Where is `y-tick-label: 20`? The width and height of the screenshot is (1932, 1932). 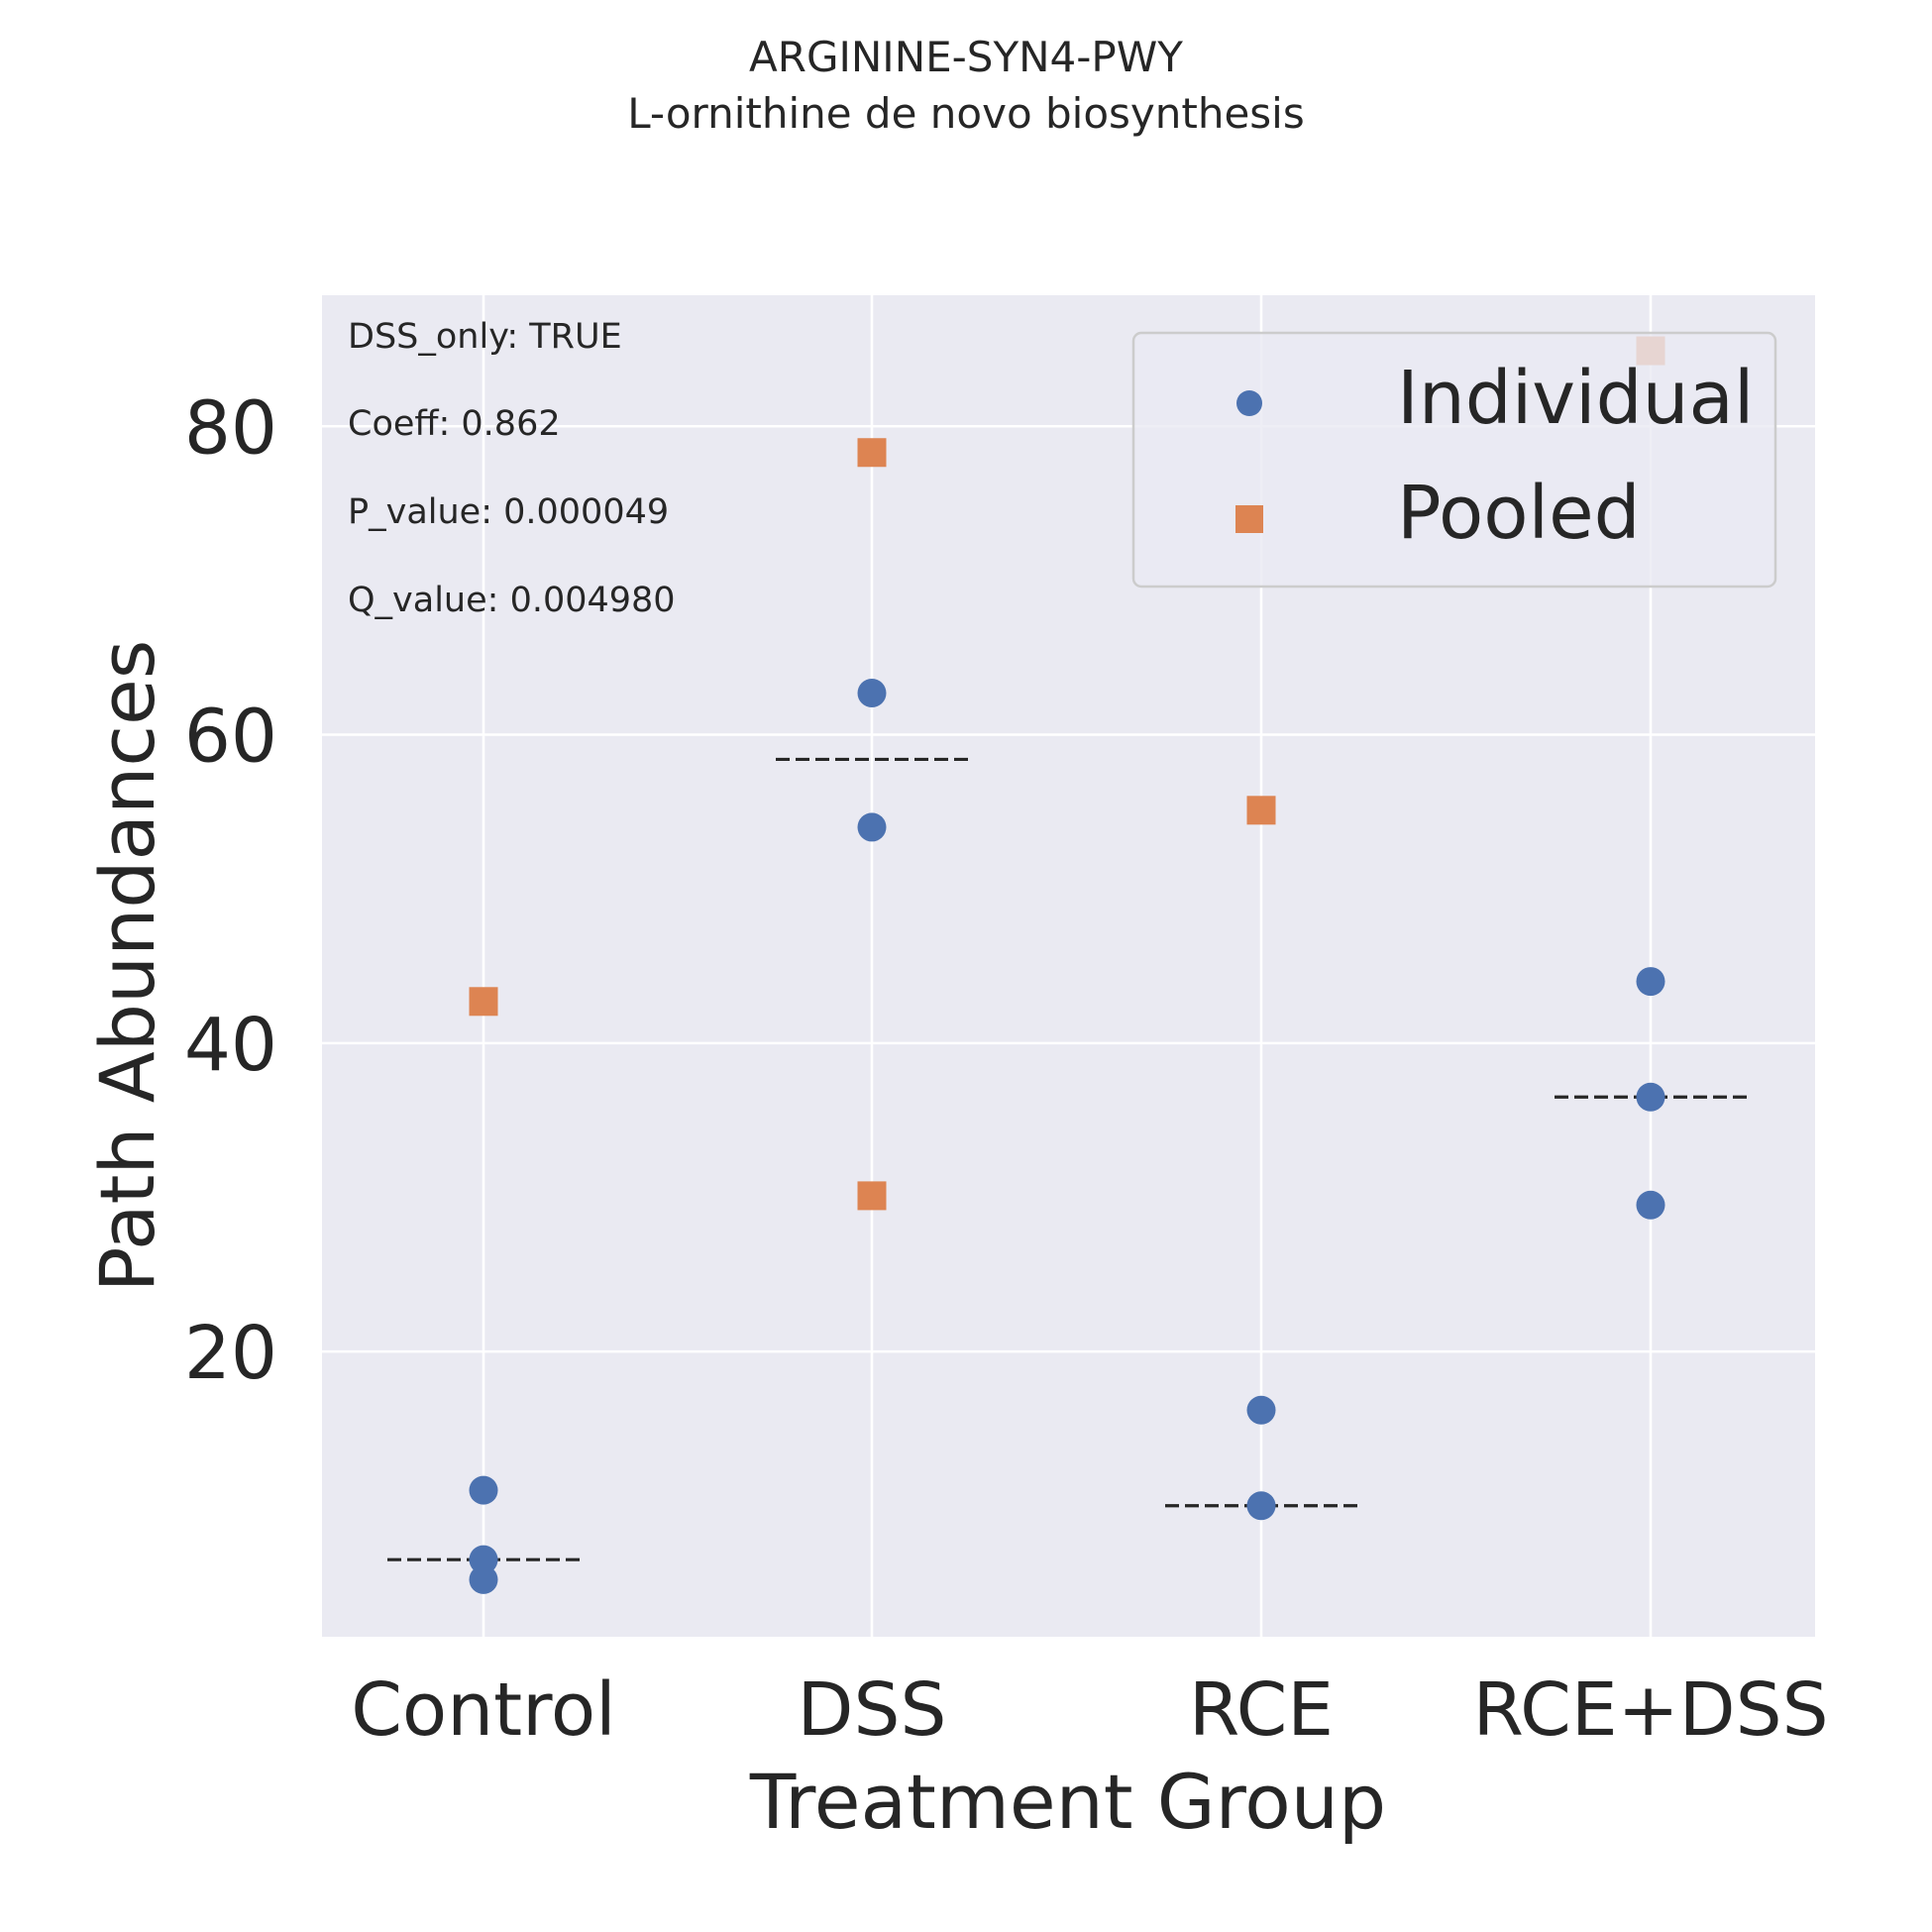
y-tick-label: 20 is located at coordinates (230, 1353).